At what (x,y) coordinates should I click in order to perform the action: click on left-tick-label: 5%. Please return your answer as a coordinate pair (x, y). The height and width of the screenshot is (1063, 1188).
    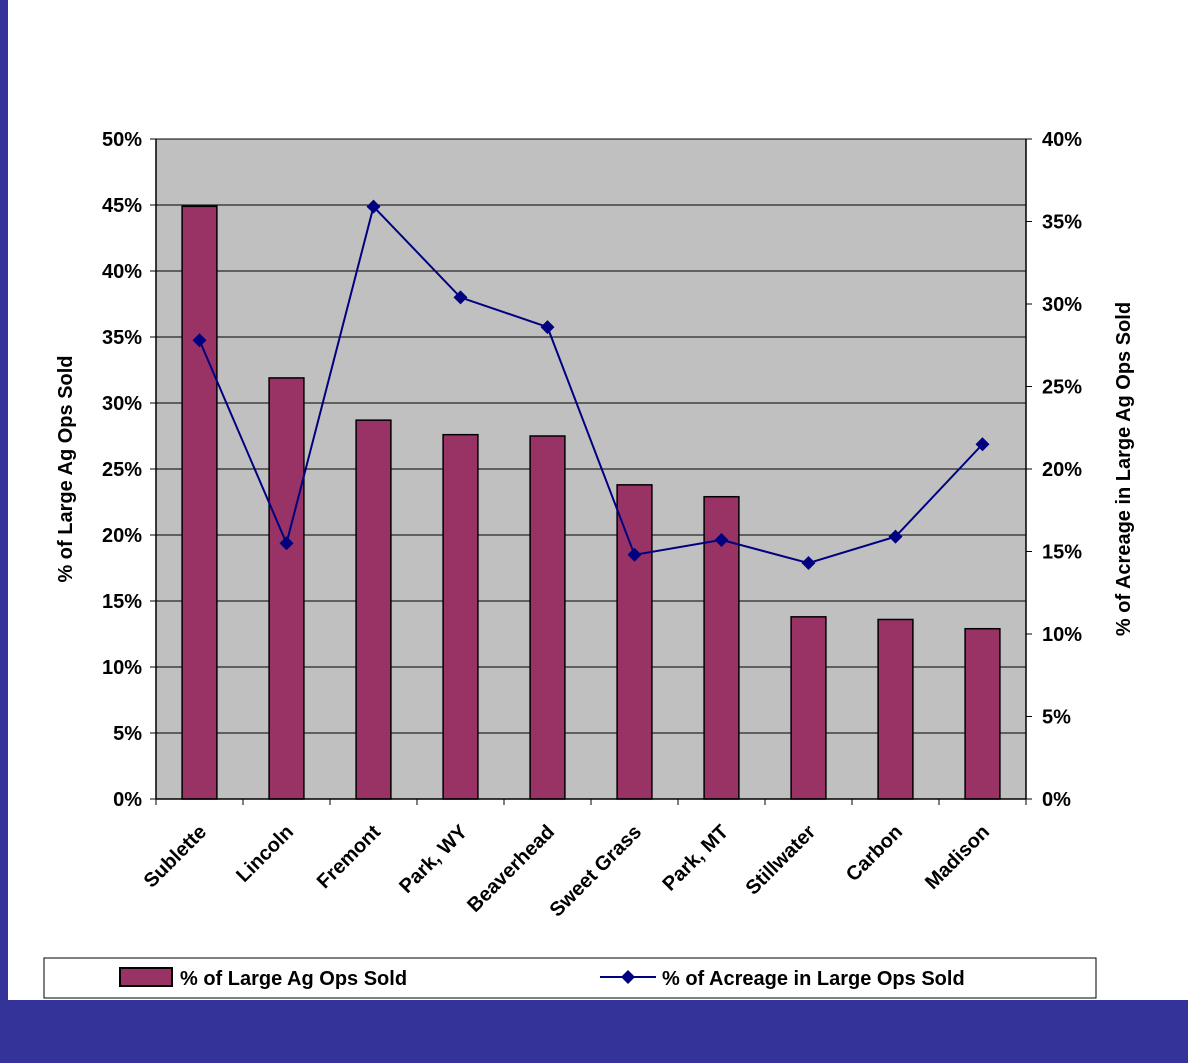
    Looking at the image, I should click on (127, 734).